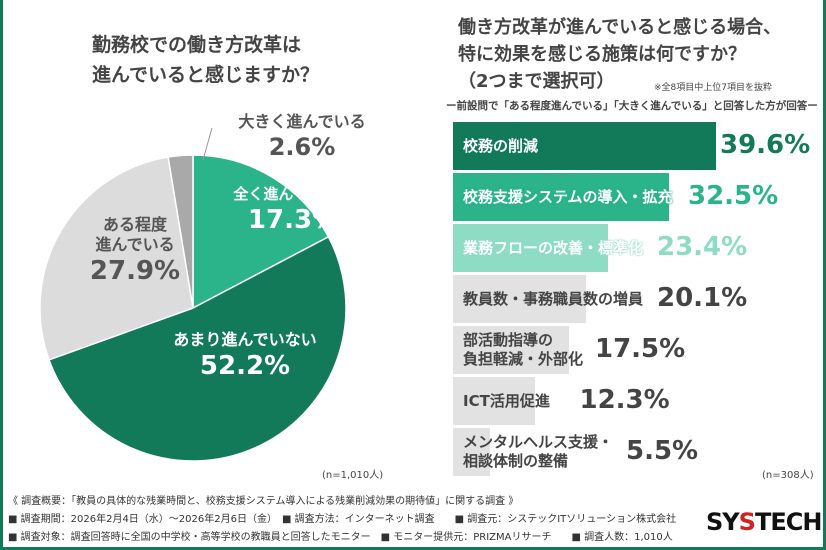 This screenshot has height=550, width=826. I want to click on pie-slice-label: 全く進んでいない 17.3%, so click(293, 210).